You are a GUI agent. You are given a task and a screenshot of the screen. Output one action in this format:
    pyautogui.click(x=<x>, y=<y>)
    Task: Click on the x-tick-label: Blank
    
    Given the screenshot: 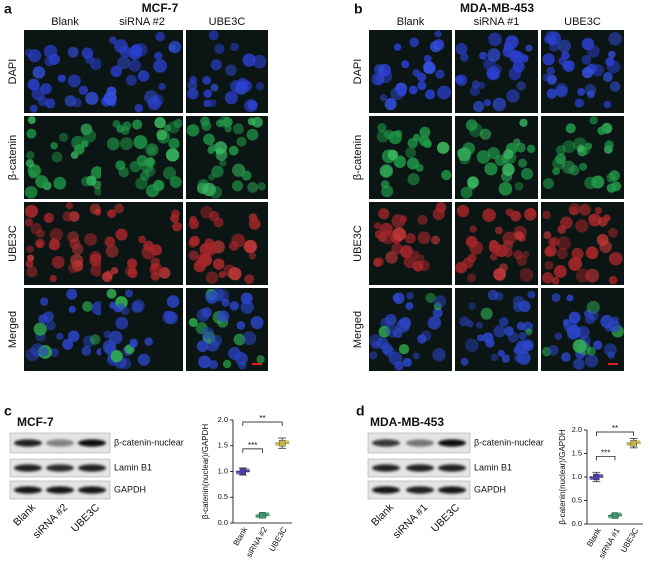 What is the action you would take?
    pyautogui.click(x=594, y=537)
    